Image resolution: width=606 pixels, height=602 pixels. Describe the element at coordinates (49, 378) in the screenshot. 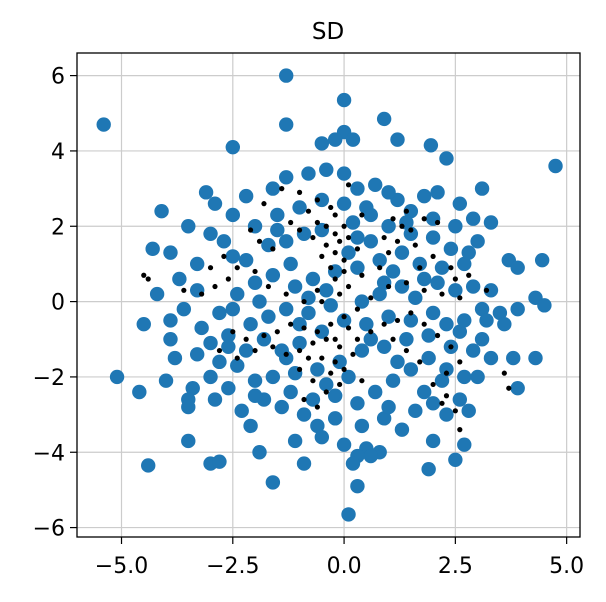

I see `y-tick-label: −2` at that location.